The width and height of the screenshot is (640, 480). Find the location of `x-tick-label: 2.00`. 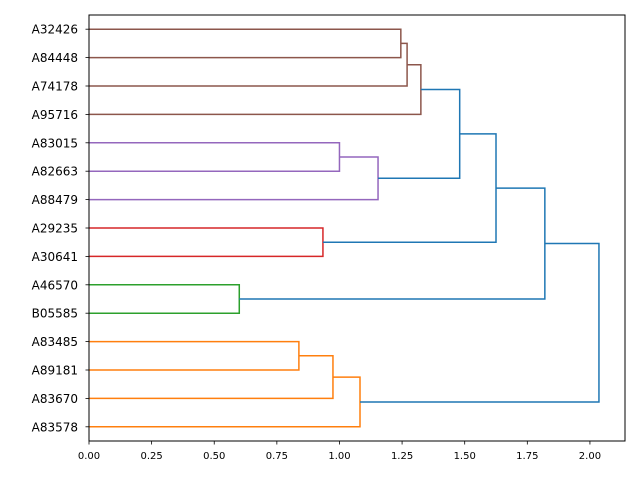

x-tick-label: 2.00 is located at coordinates (590, 456).